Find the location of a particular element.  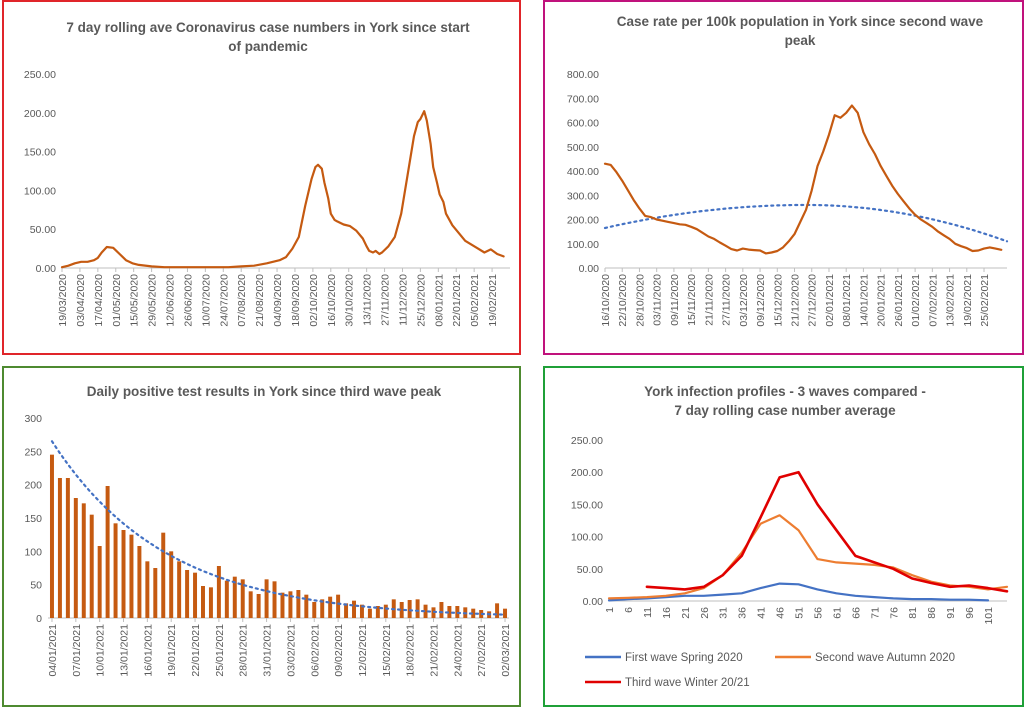

x-tick-label: 41 is located at coordinates (762, 613).